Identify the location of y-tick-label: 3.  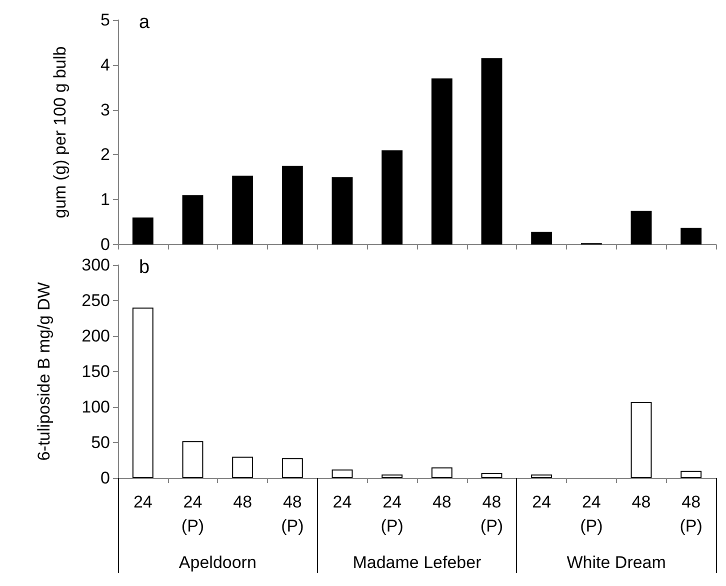
(105, 110).